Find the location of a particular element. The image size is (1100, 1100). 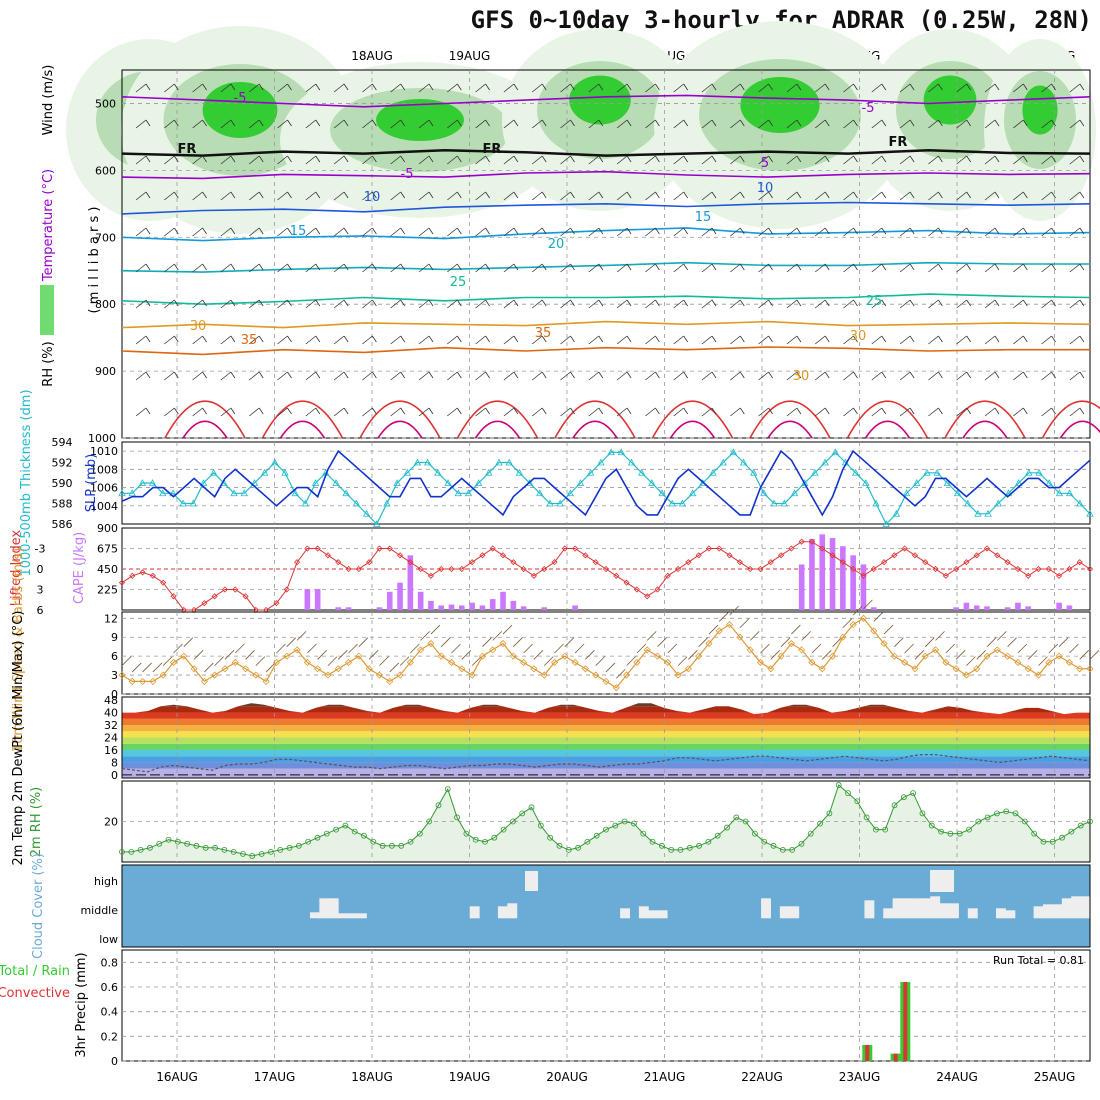

wind10m-ytick: 3 is located at coordinates (114, 675).